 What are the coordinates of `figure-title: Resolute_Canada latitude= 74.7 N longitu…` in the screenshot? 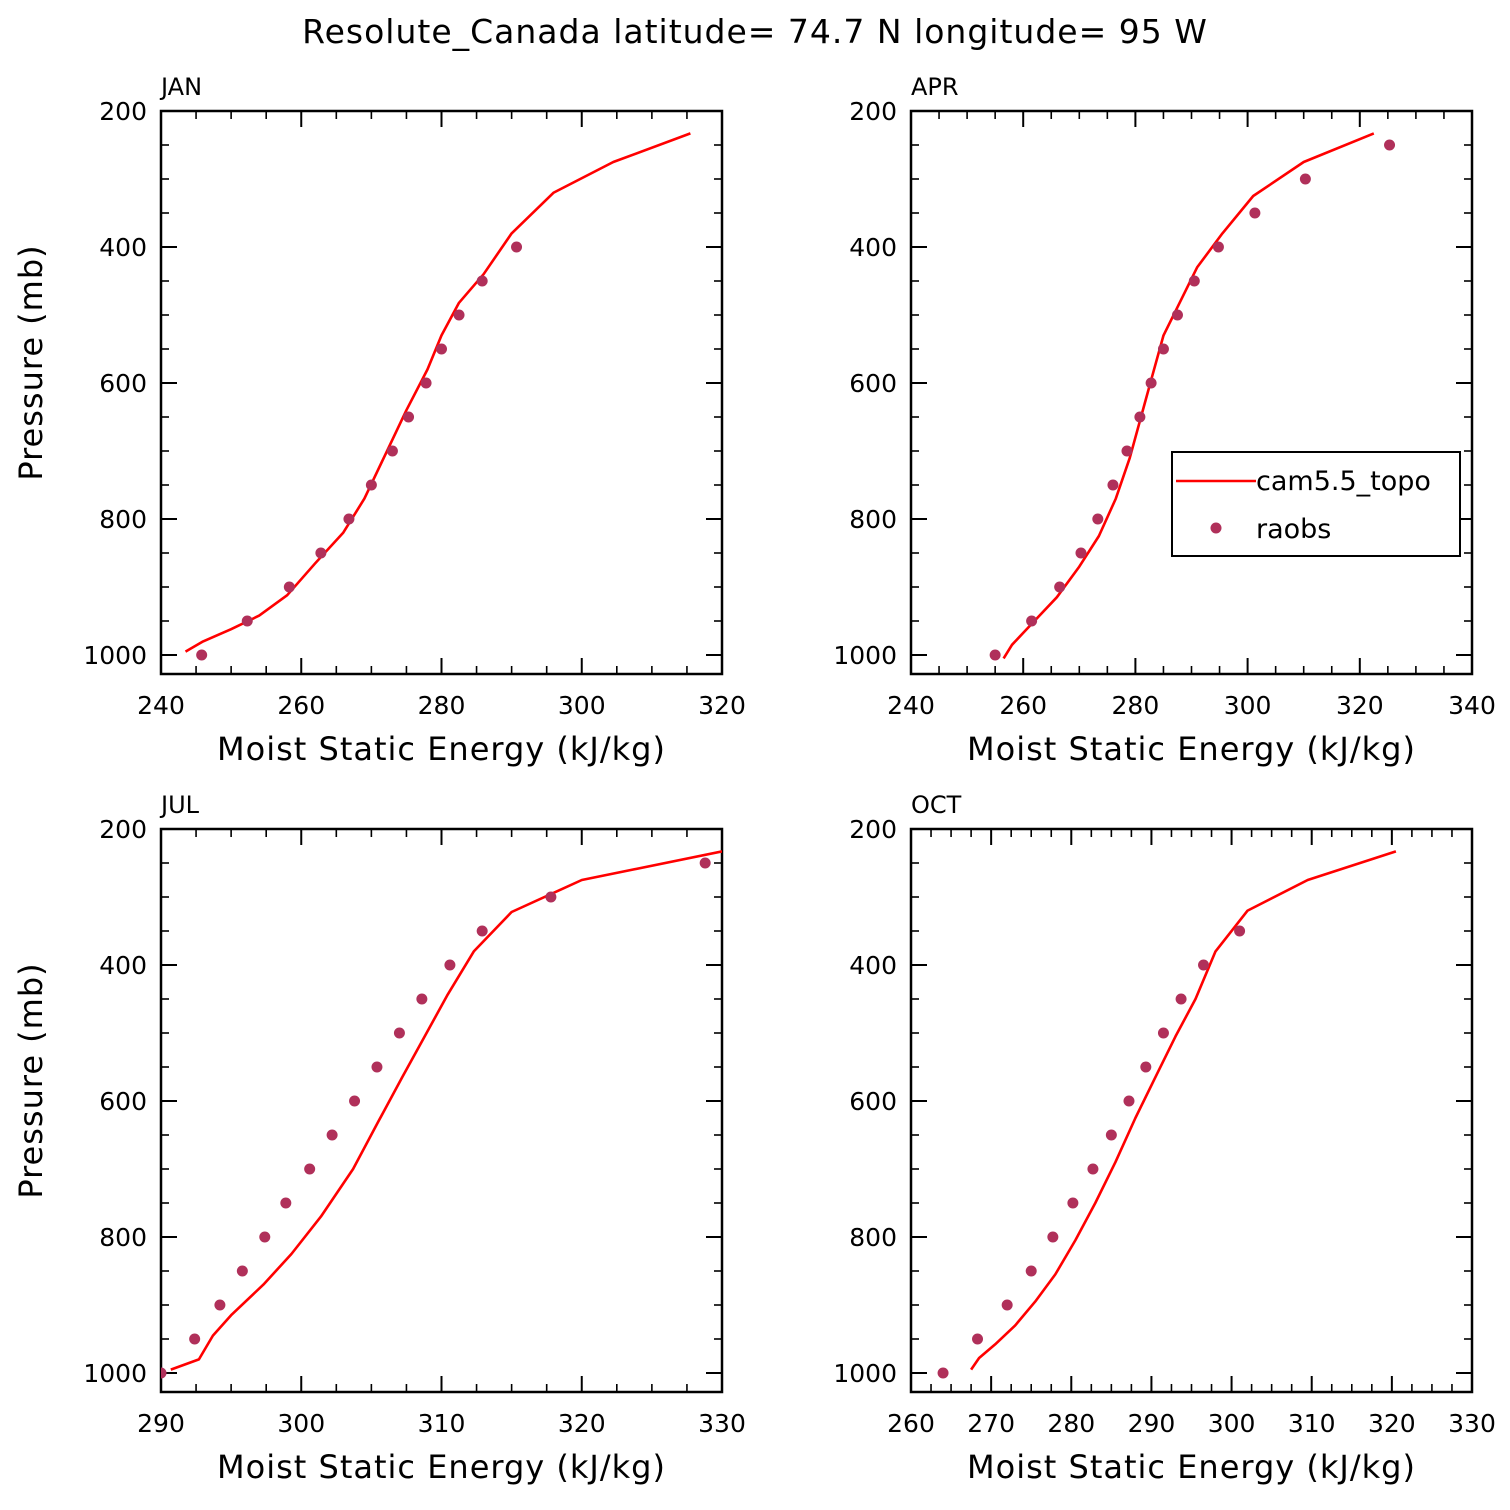 It's located at (755, 31).